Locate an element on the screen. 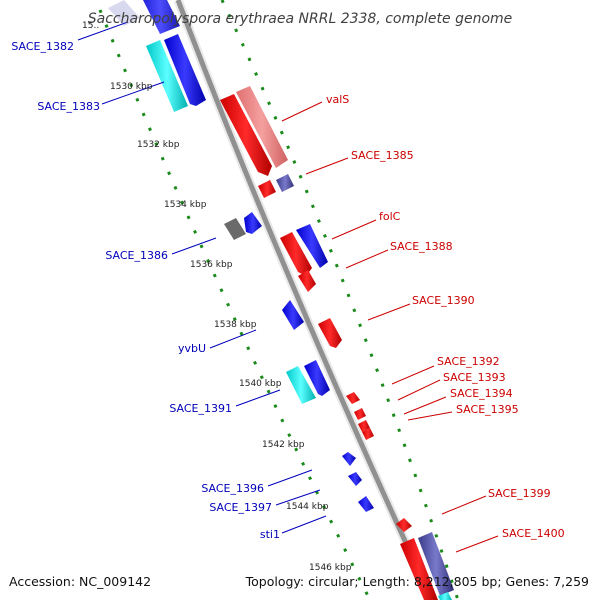 The image size is (600, 600). gene-bottom-cyan is located at coordinates (445, 596).